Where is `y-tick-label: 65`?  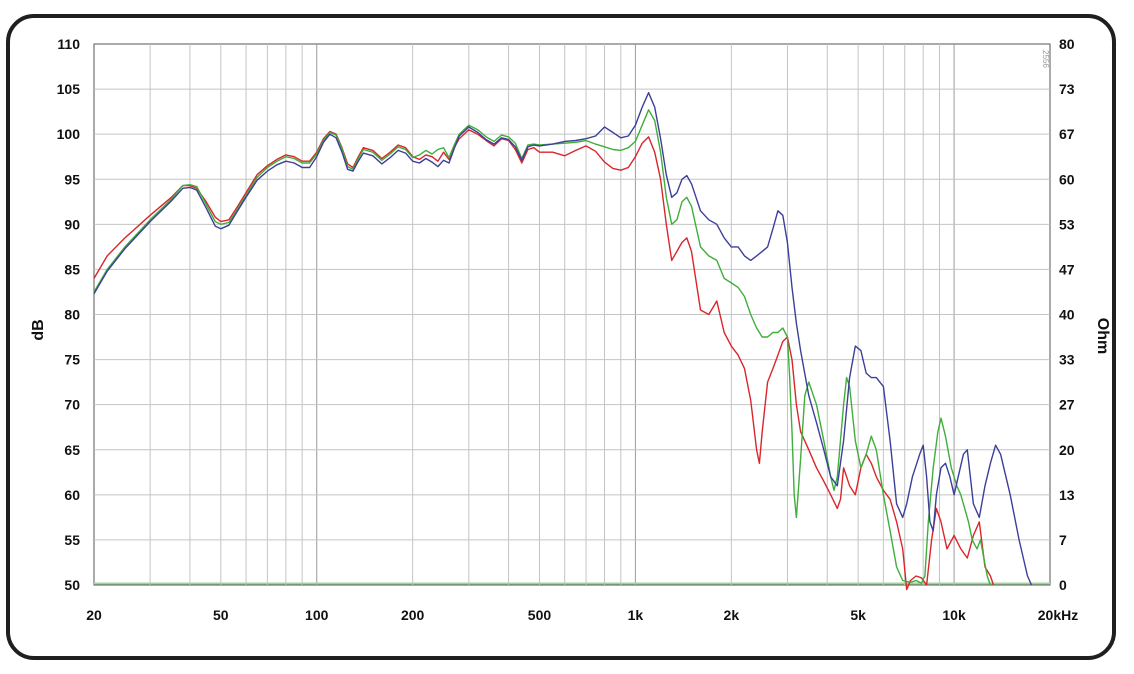
y-tick-label: 65 is located at coordinates (72, 450).